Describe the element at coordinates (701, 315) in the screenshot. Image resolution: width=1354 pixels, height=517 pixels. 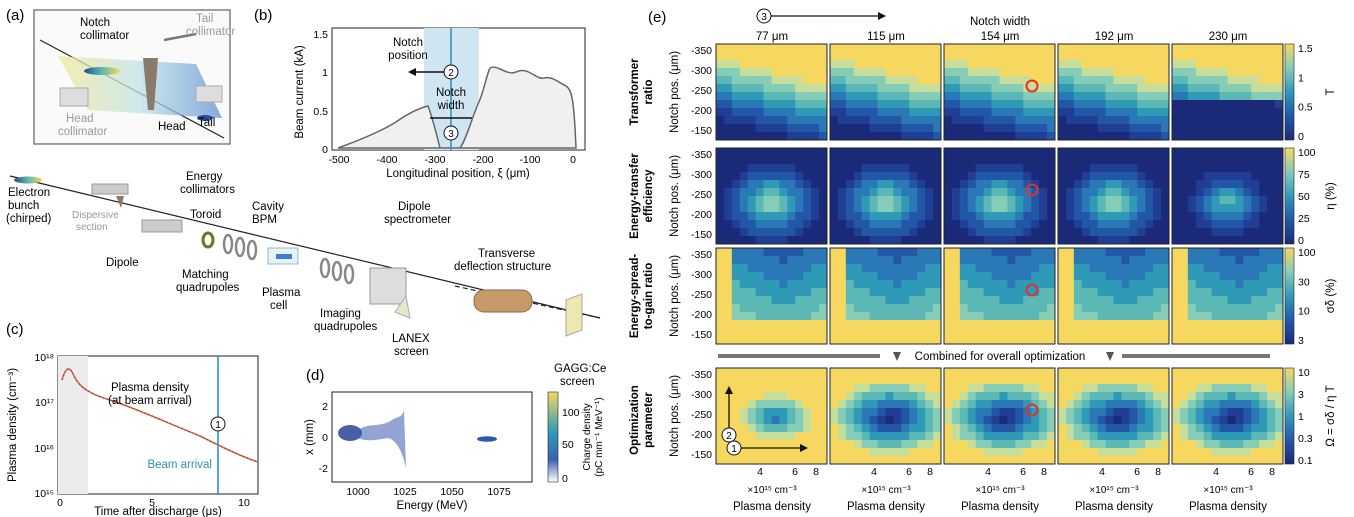
I see `e-ytick: -200` at that location.